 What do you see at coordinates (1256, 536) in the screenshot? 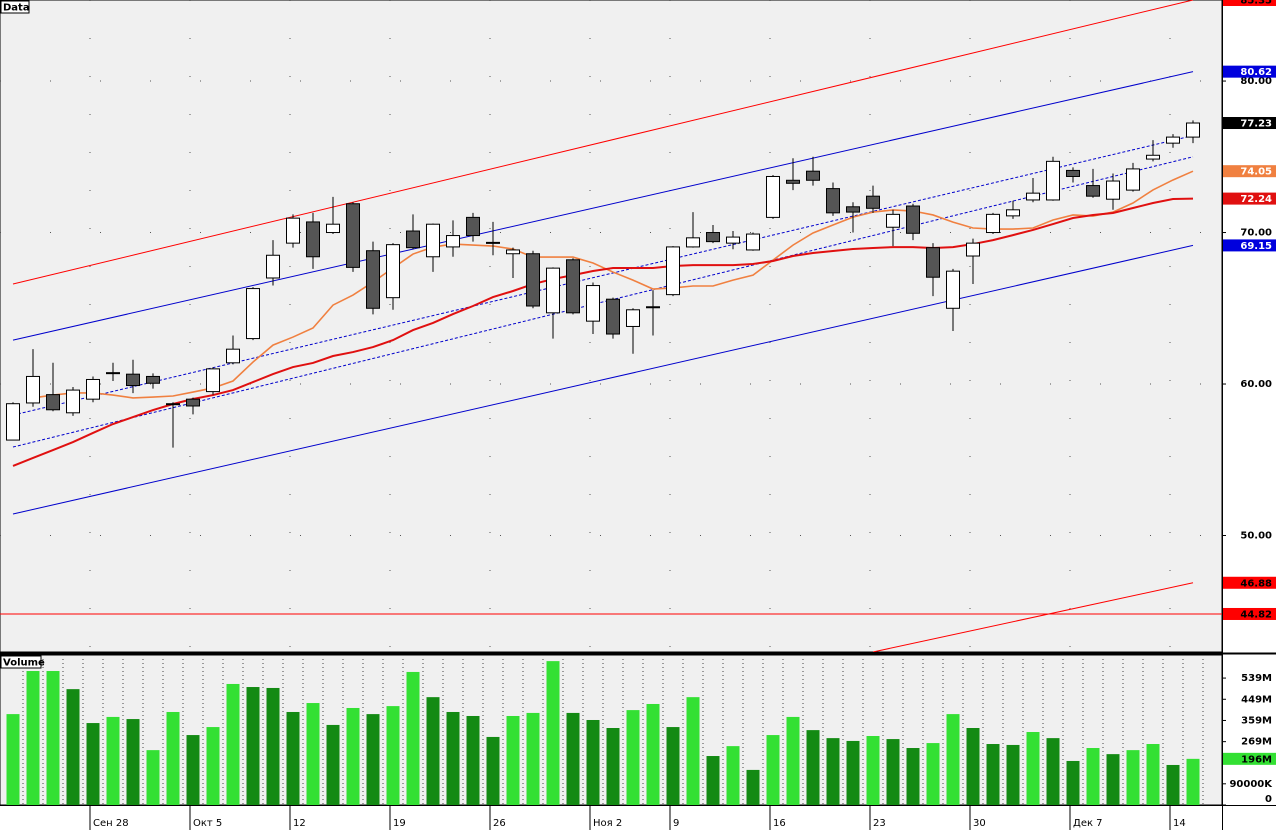
I see `y-tick-label: 50.00` at bounding box center [1256, 536].